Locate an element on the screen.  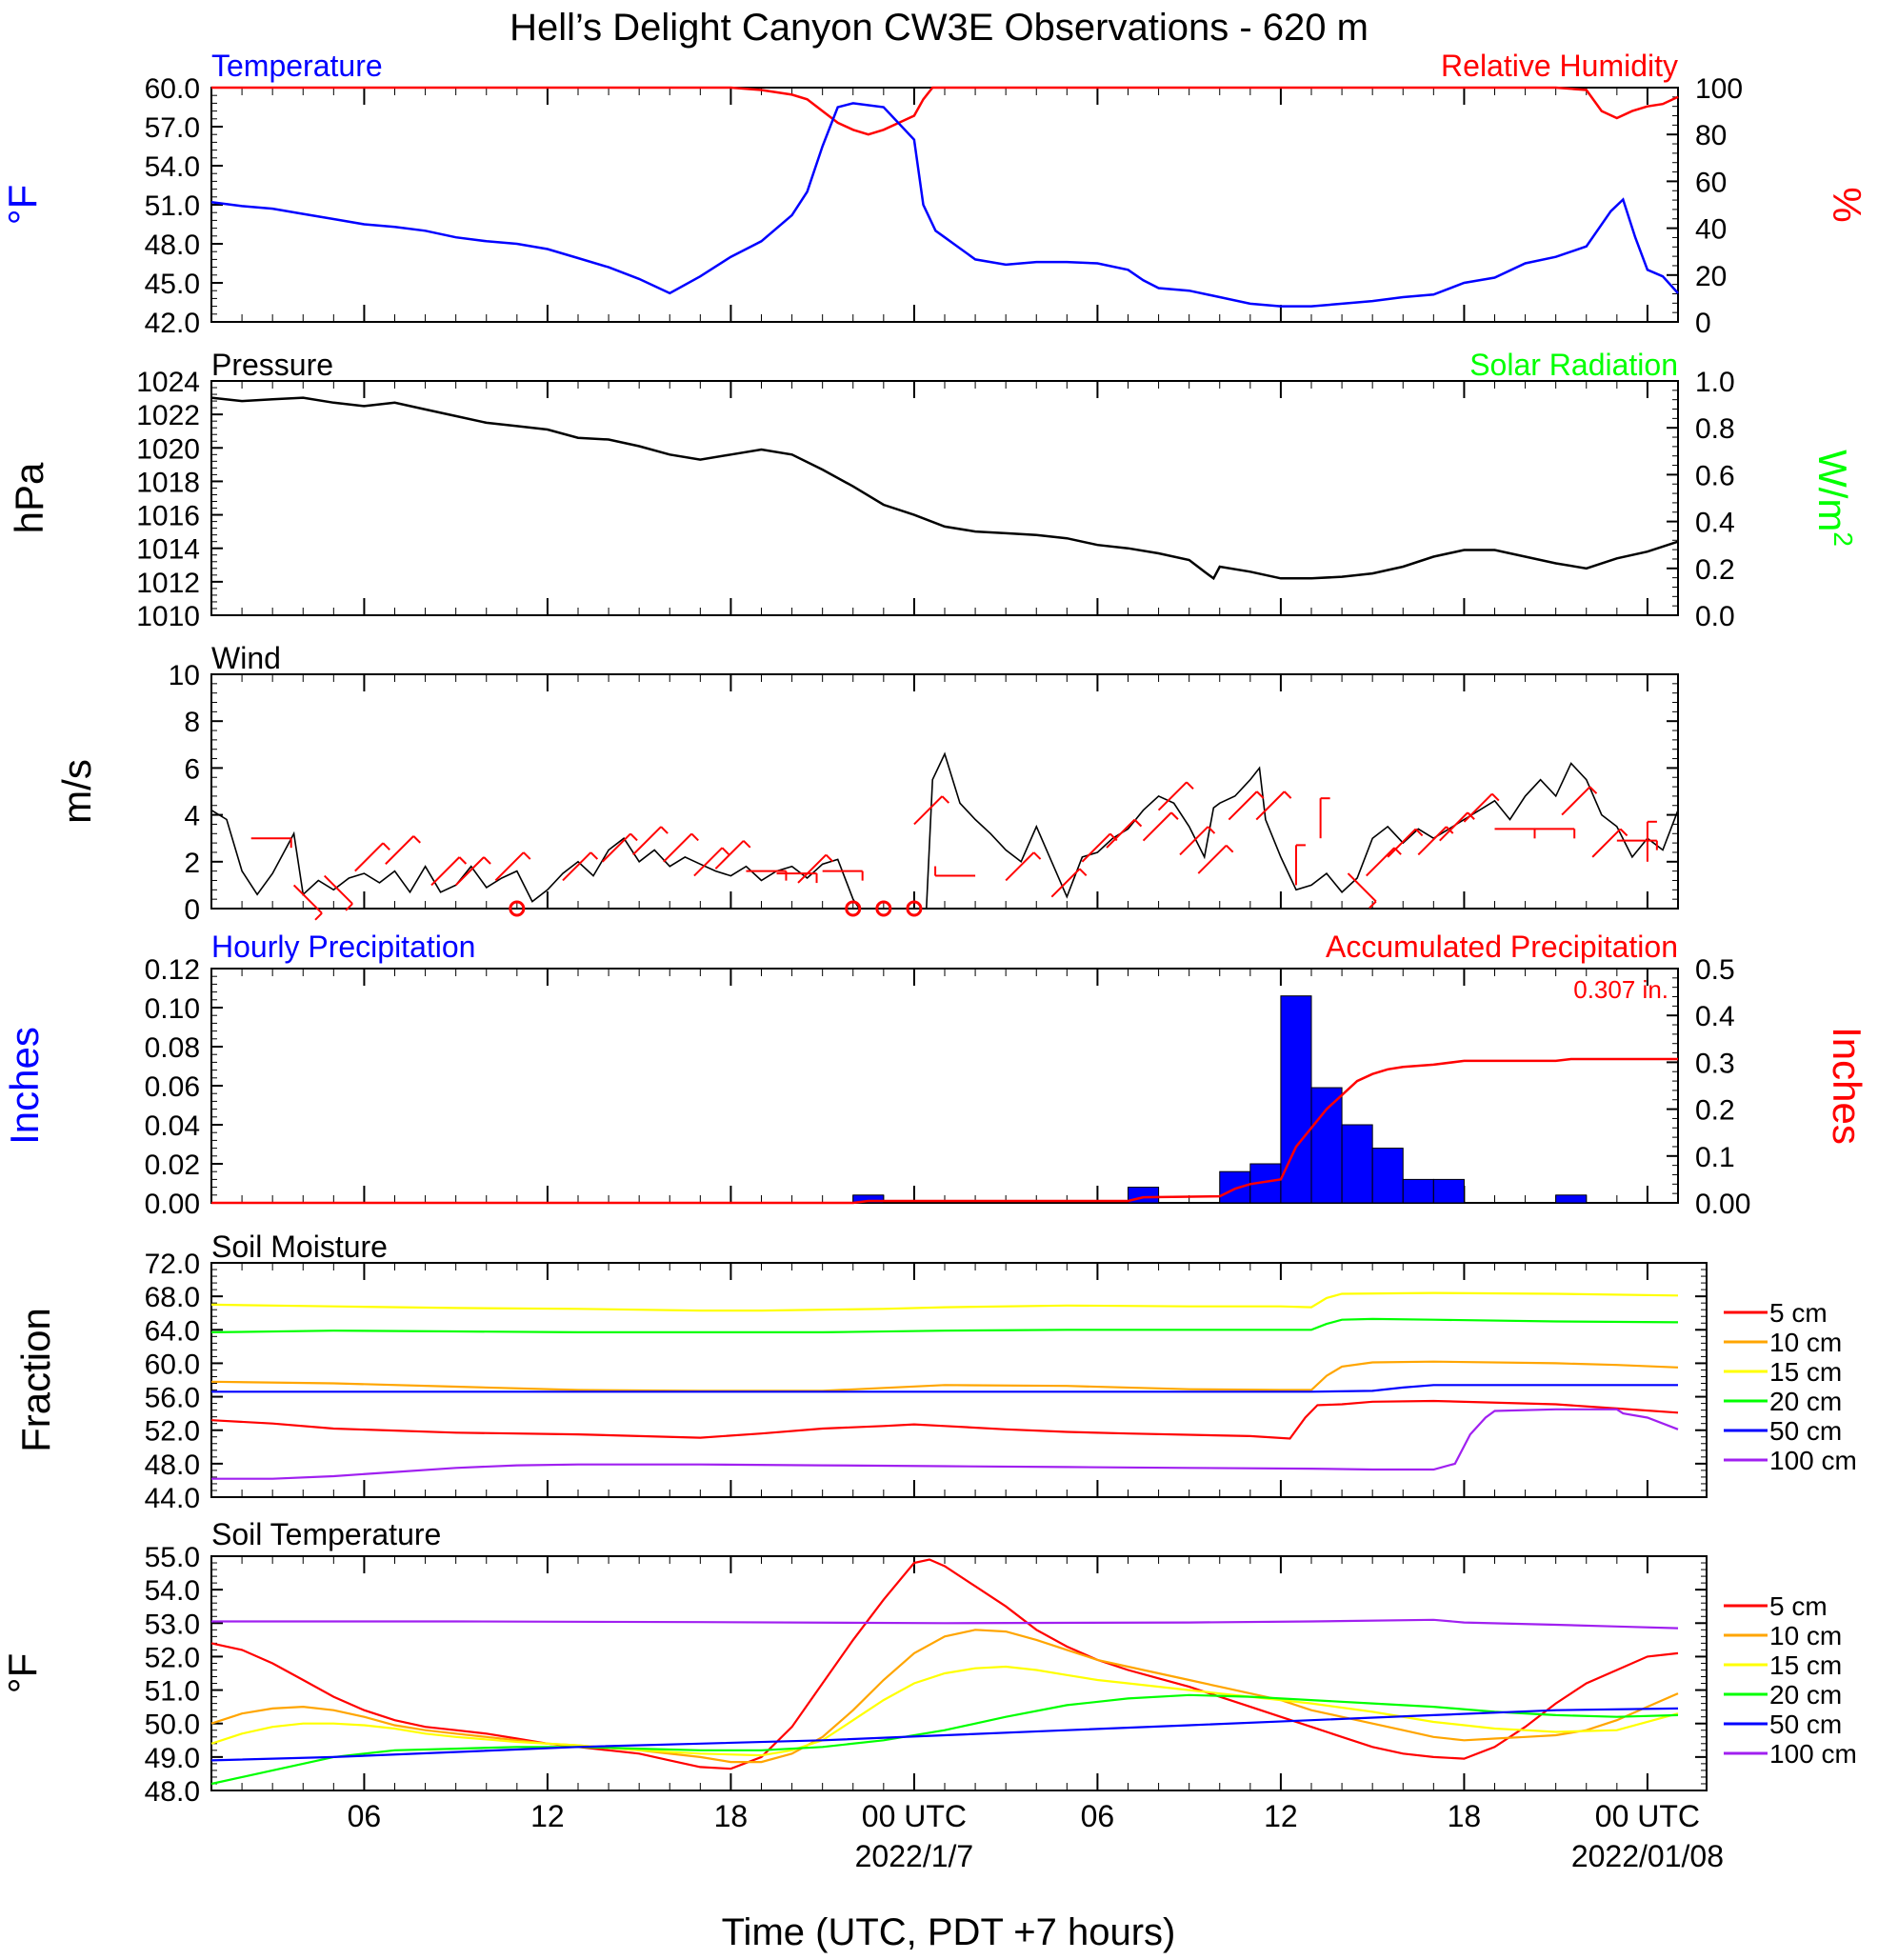
legend-label: 10 cm is located at coordinates (1805, 1342).